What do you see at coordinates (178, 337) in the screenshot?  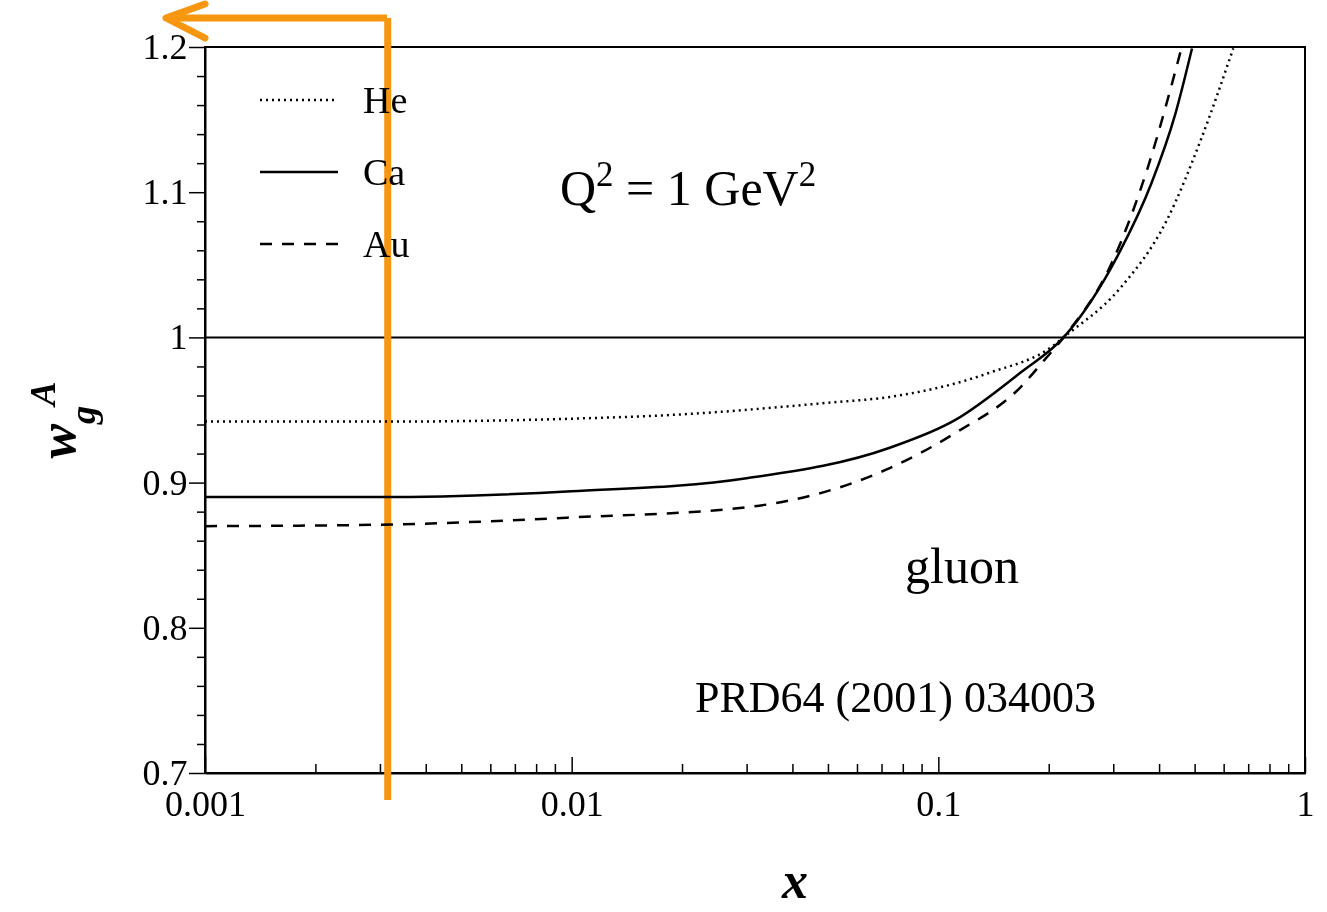 I see `y-tick-label: 1` at bounding box center [178, 337].